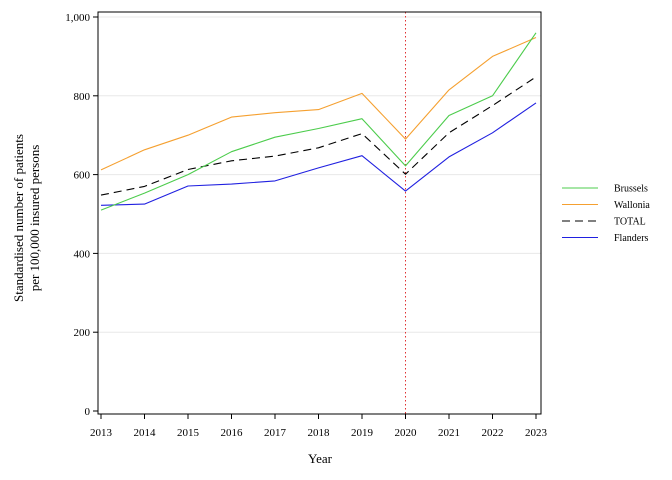  Describe the element at coordinates (232, 433) in the screenshot. I see `x-tick-label: 2016` at that location.